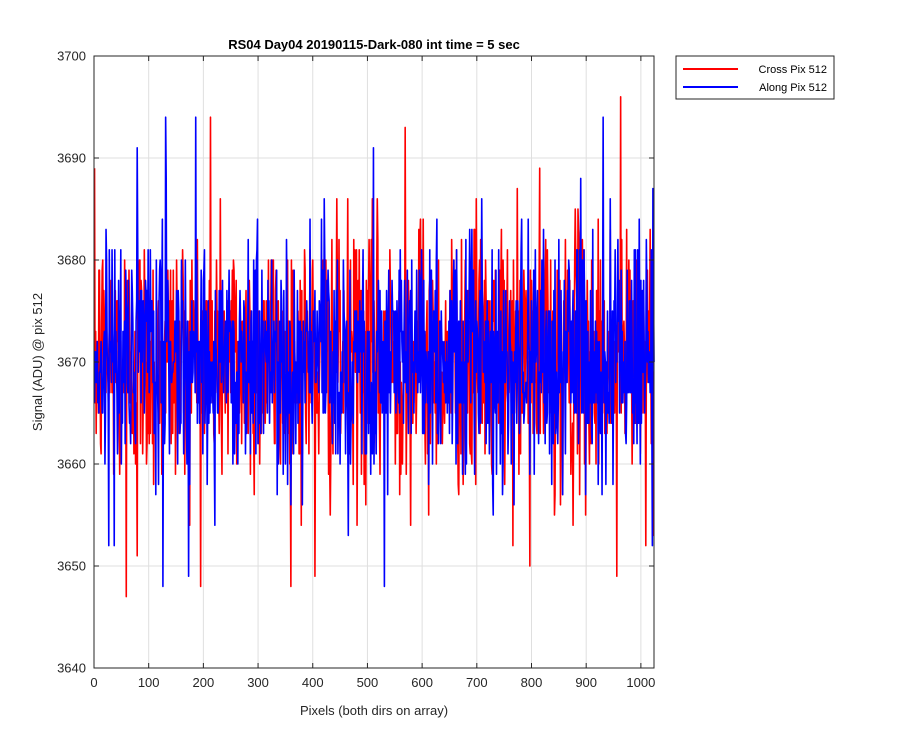 The image size is (900, 750). Describe the element at coordinates (640, 682) in the screenshot. I see `x-tick-label: 1000` at that location.